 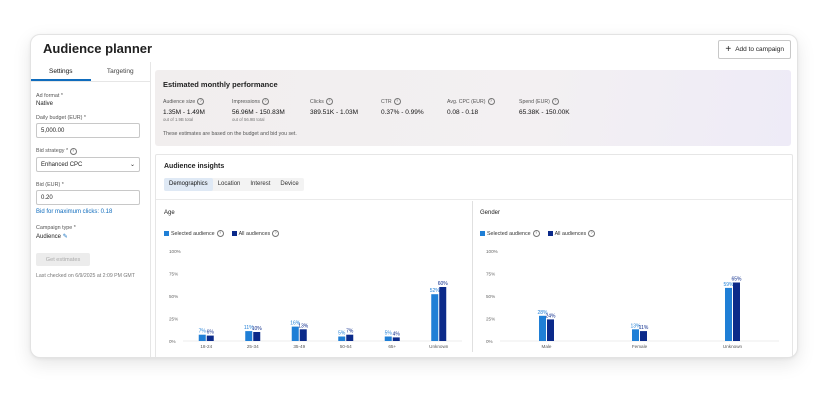 What do you see at coordinates (61, 118) in the screenshot?
I see `daily-budget-label: Daily budget (EUR) *` at bounding box center [61, 118].